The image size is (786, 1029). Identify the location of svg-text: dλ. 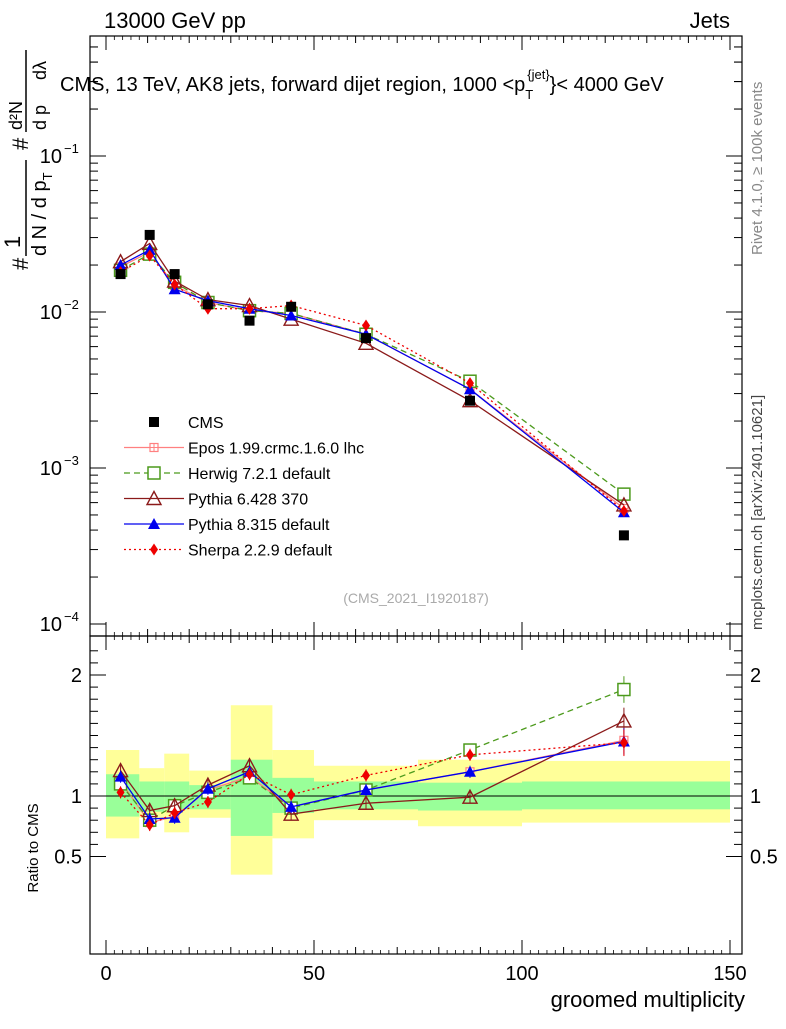
(40, 70).